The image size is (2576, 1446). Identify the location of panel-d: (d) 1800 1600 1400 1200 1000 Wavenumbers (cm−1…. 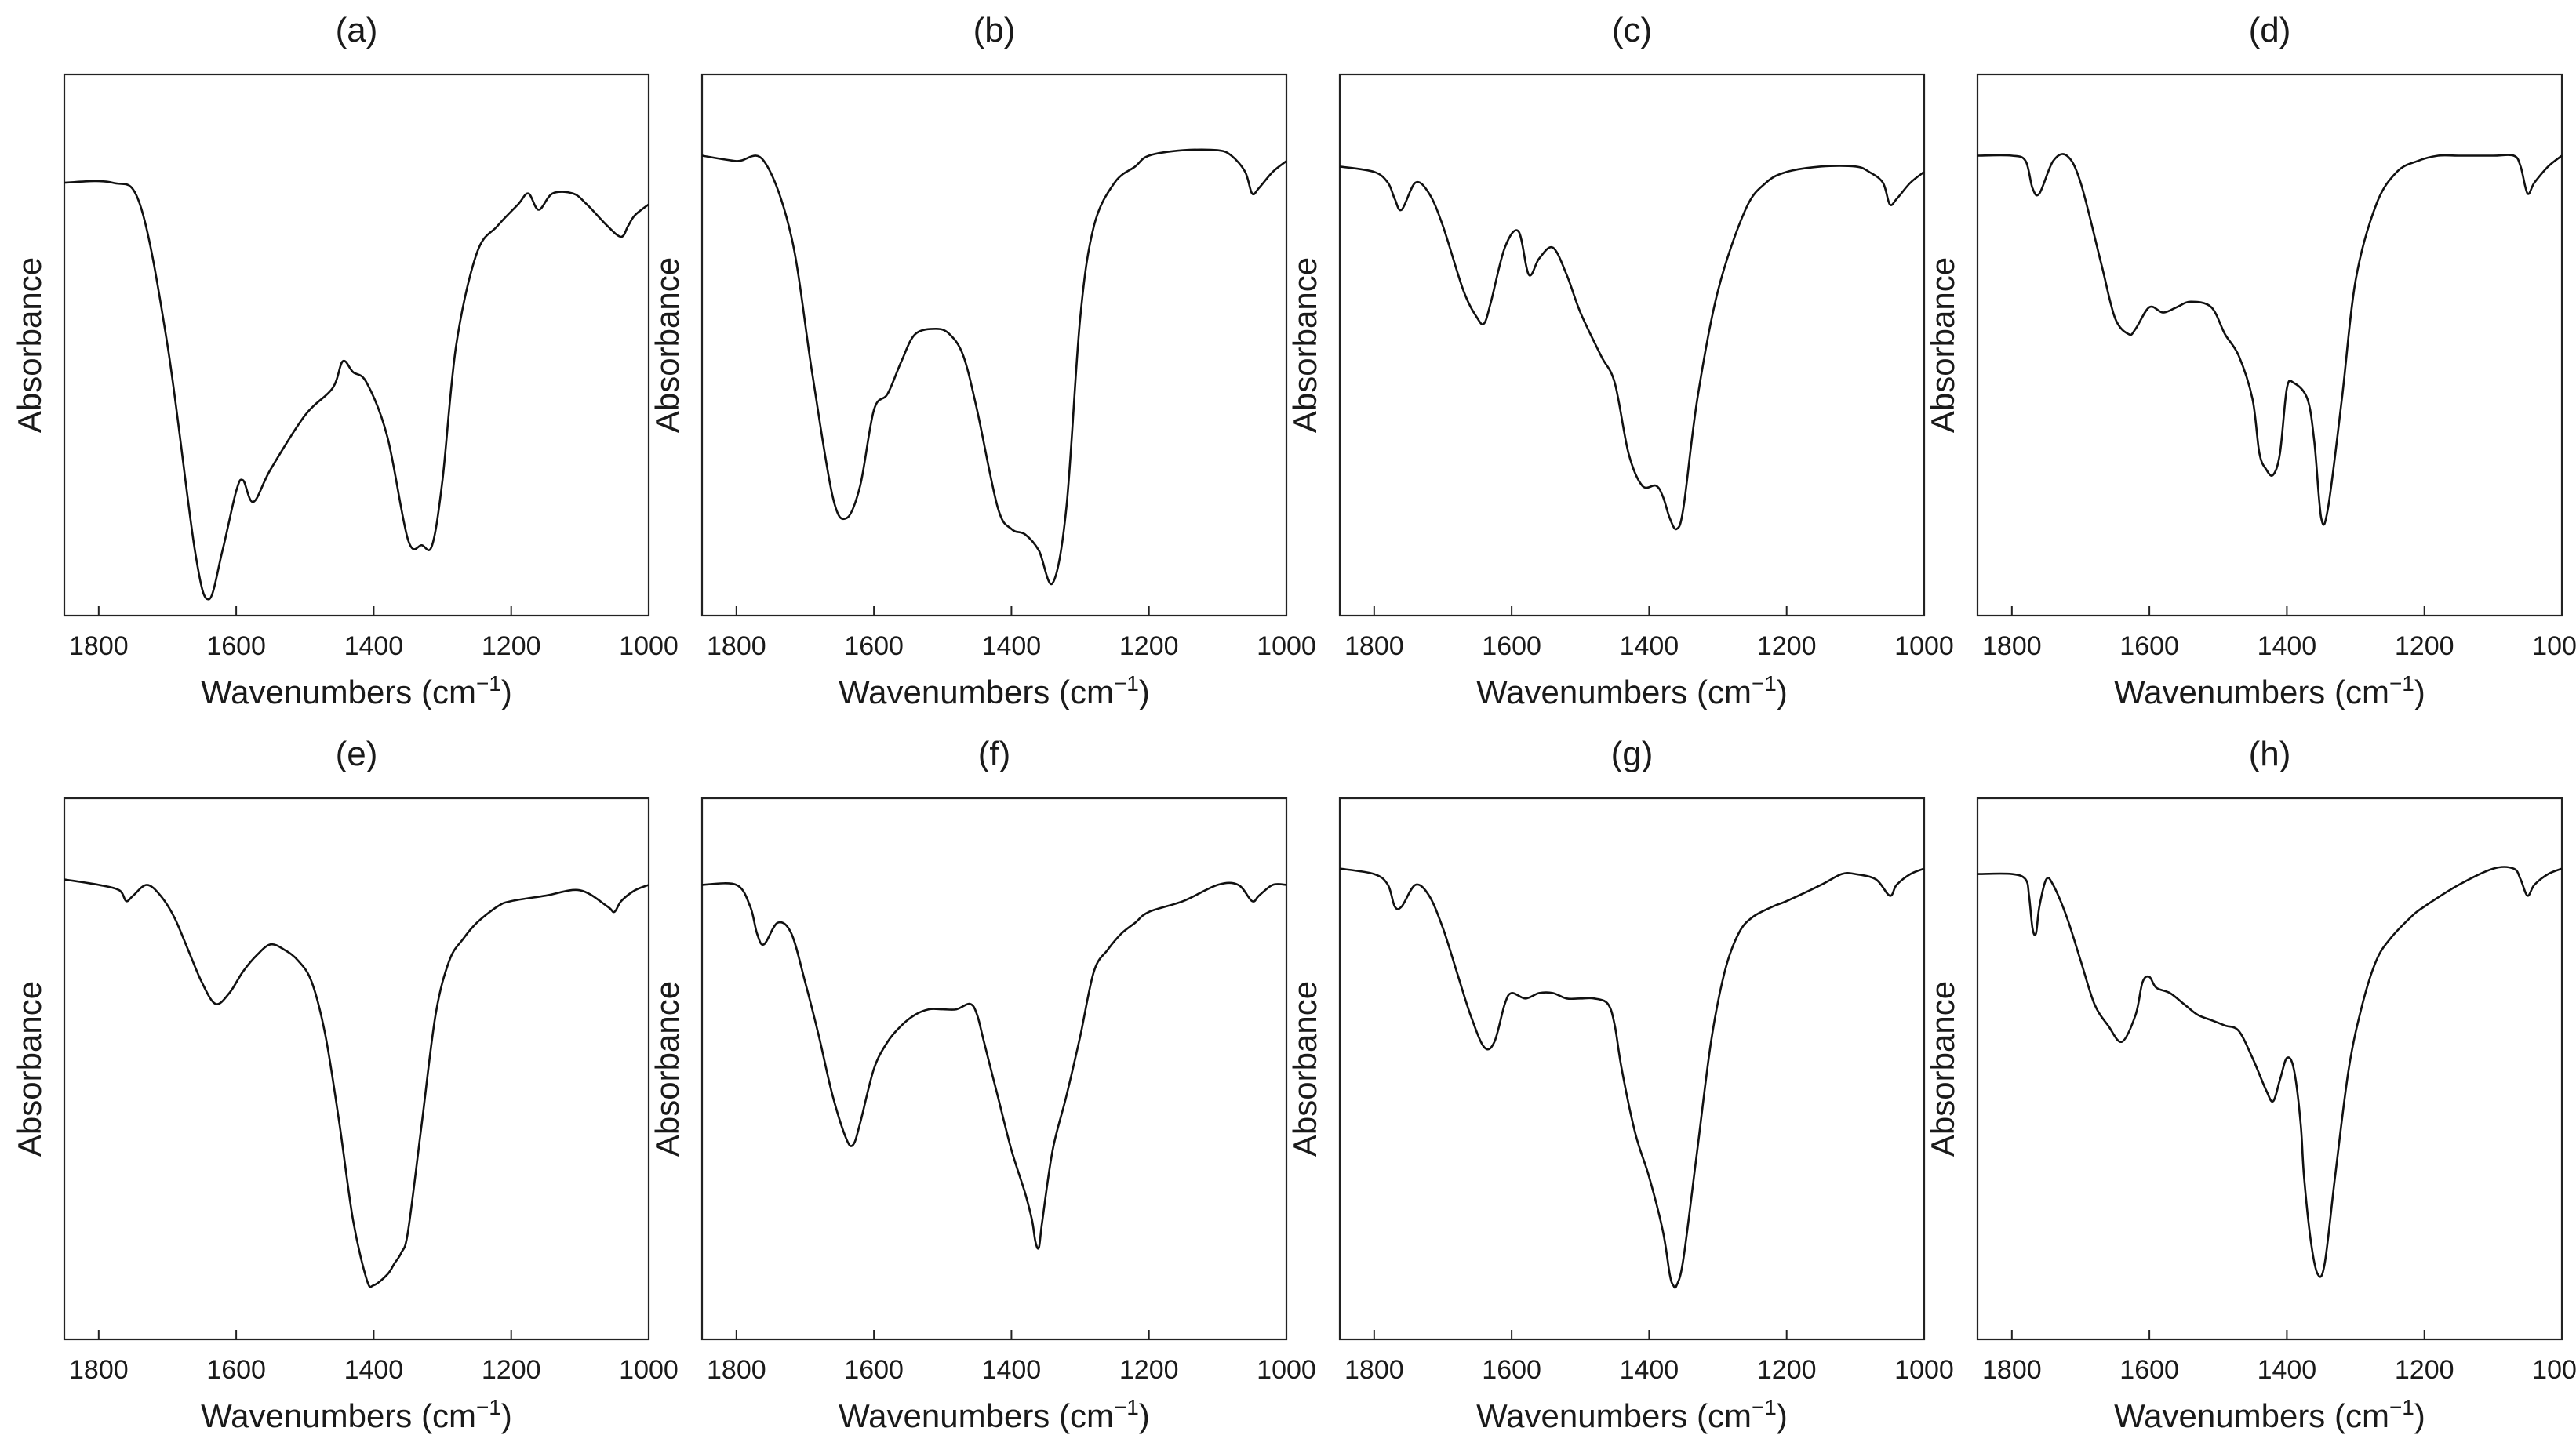
(2250, 360).